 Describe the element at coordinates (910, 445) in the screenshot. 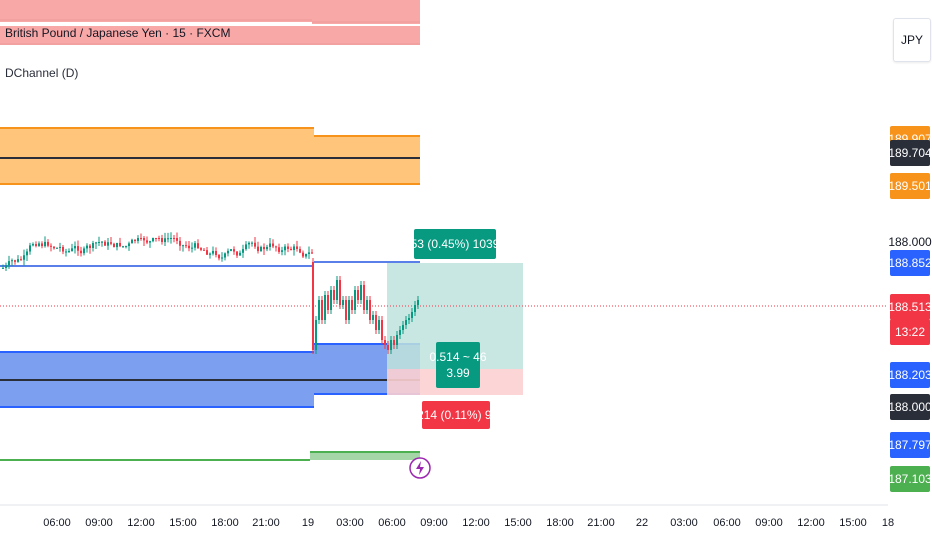

I see `price-tag-lower: 187.797` at that location.